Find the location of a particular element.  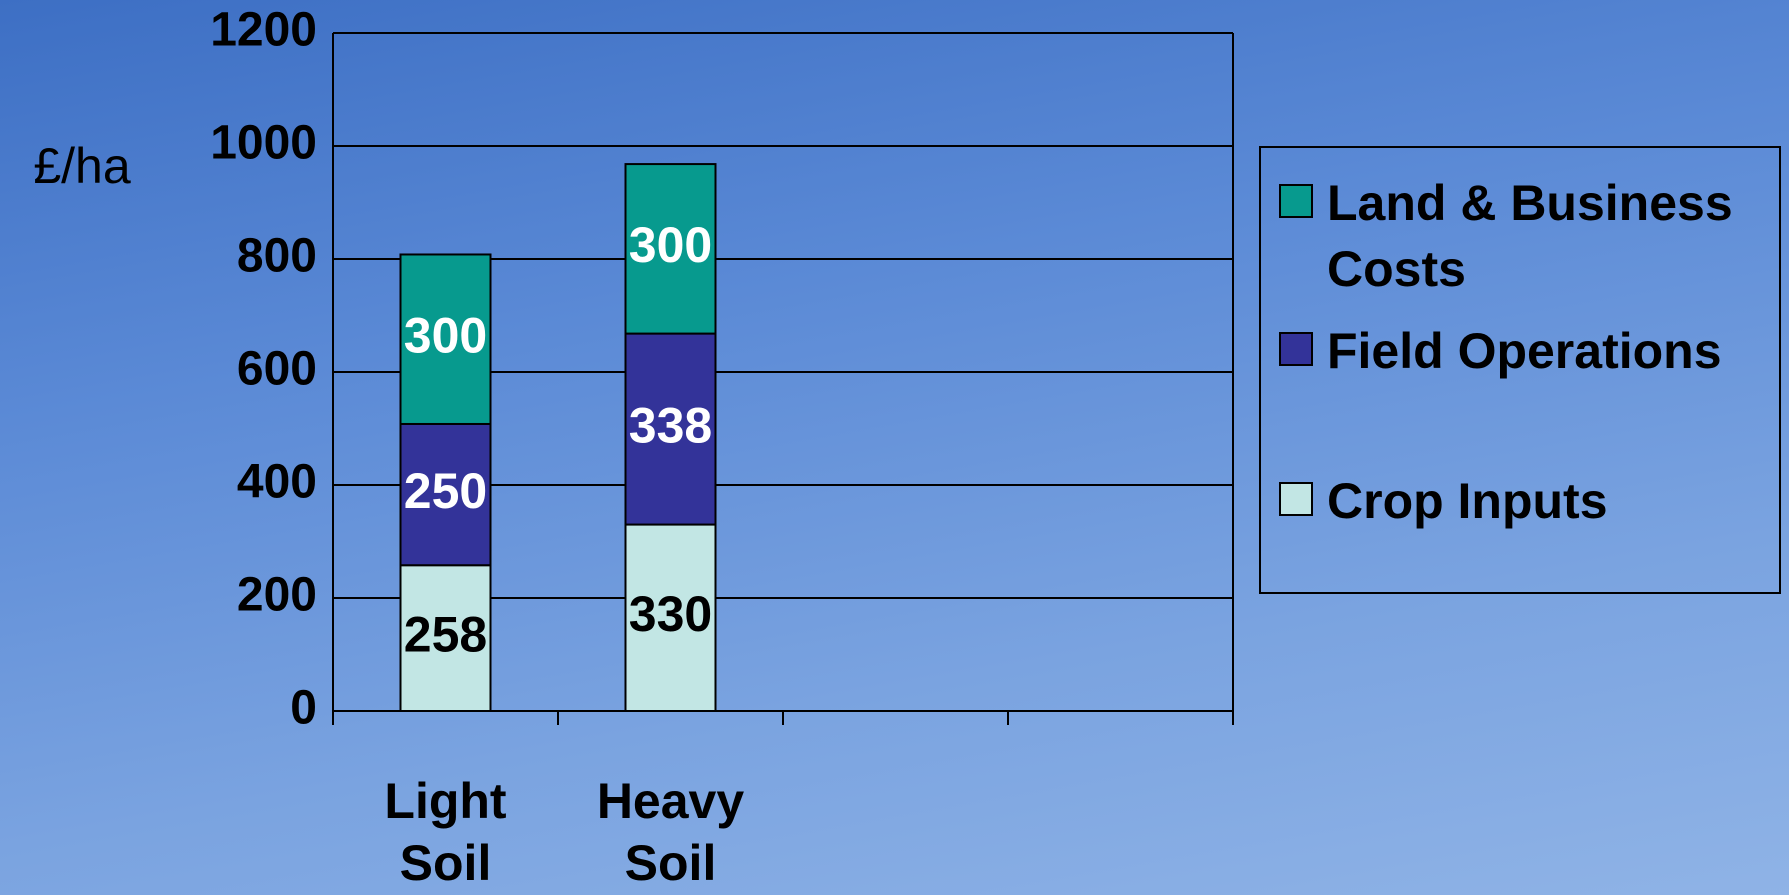

y-tick-label: 0 is located at coordinates (303, 708).